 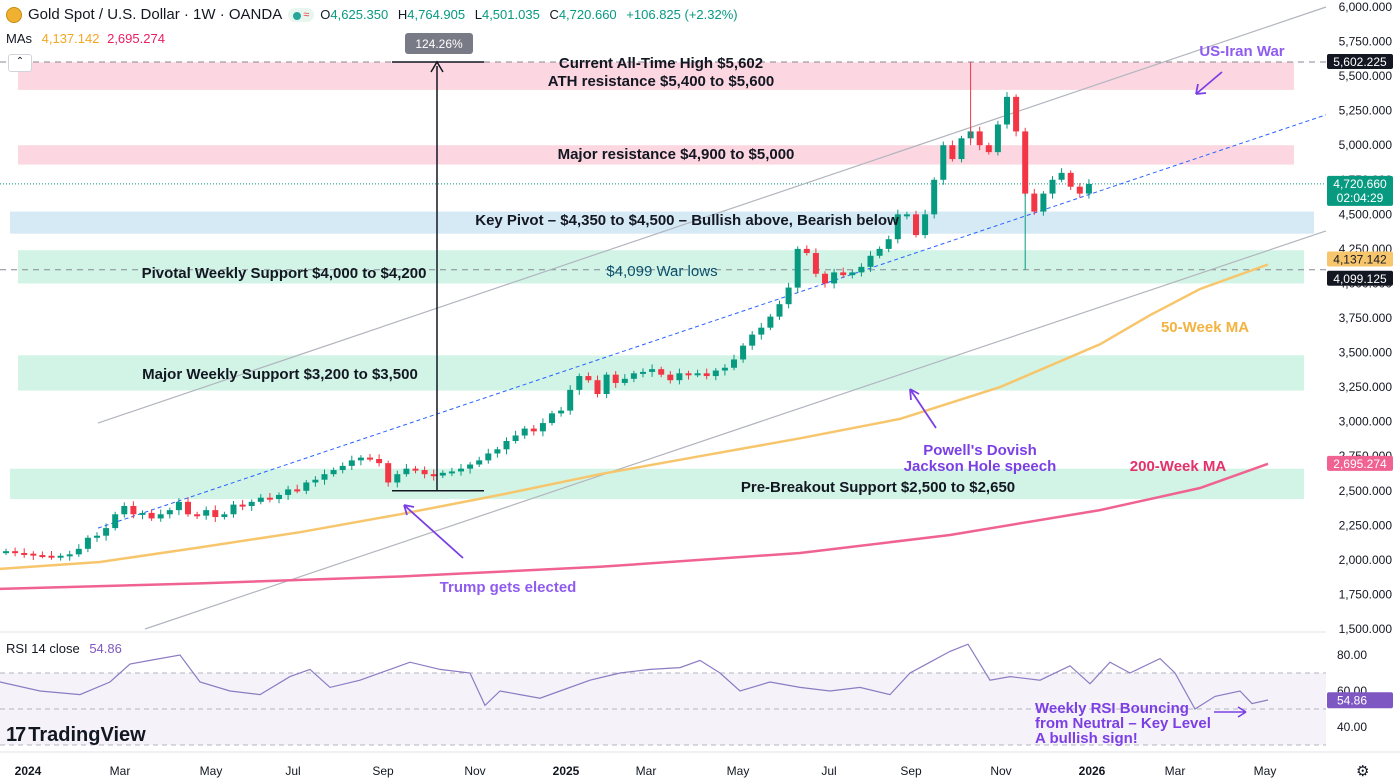 I want to click on zone-label: ATH resistance $5,400 to $5,600, so click(x=661, y=81).